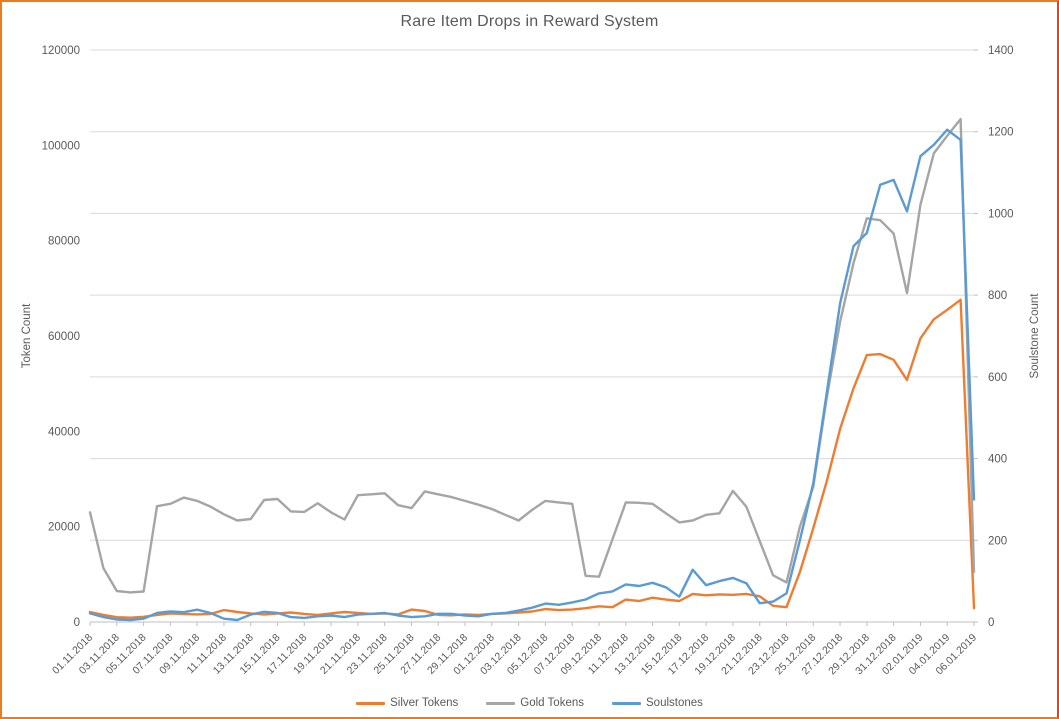 Image resolution: width=1059 pixels, height=719 pixels. I want to click on left-axis-tick-label: 100000, so click(61, 146).